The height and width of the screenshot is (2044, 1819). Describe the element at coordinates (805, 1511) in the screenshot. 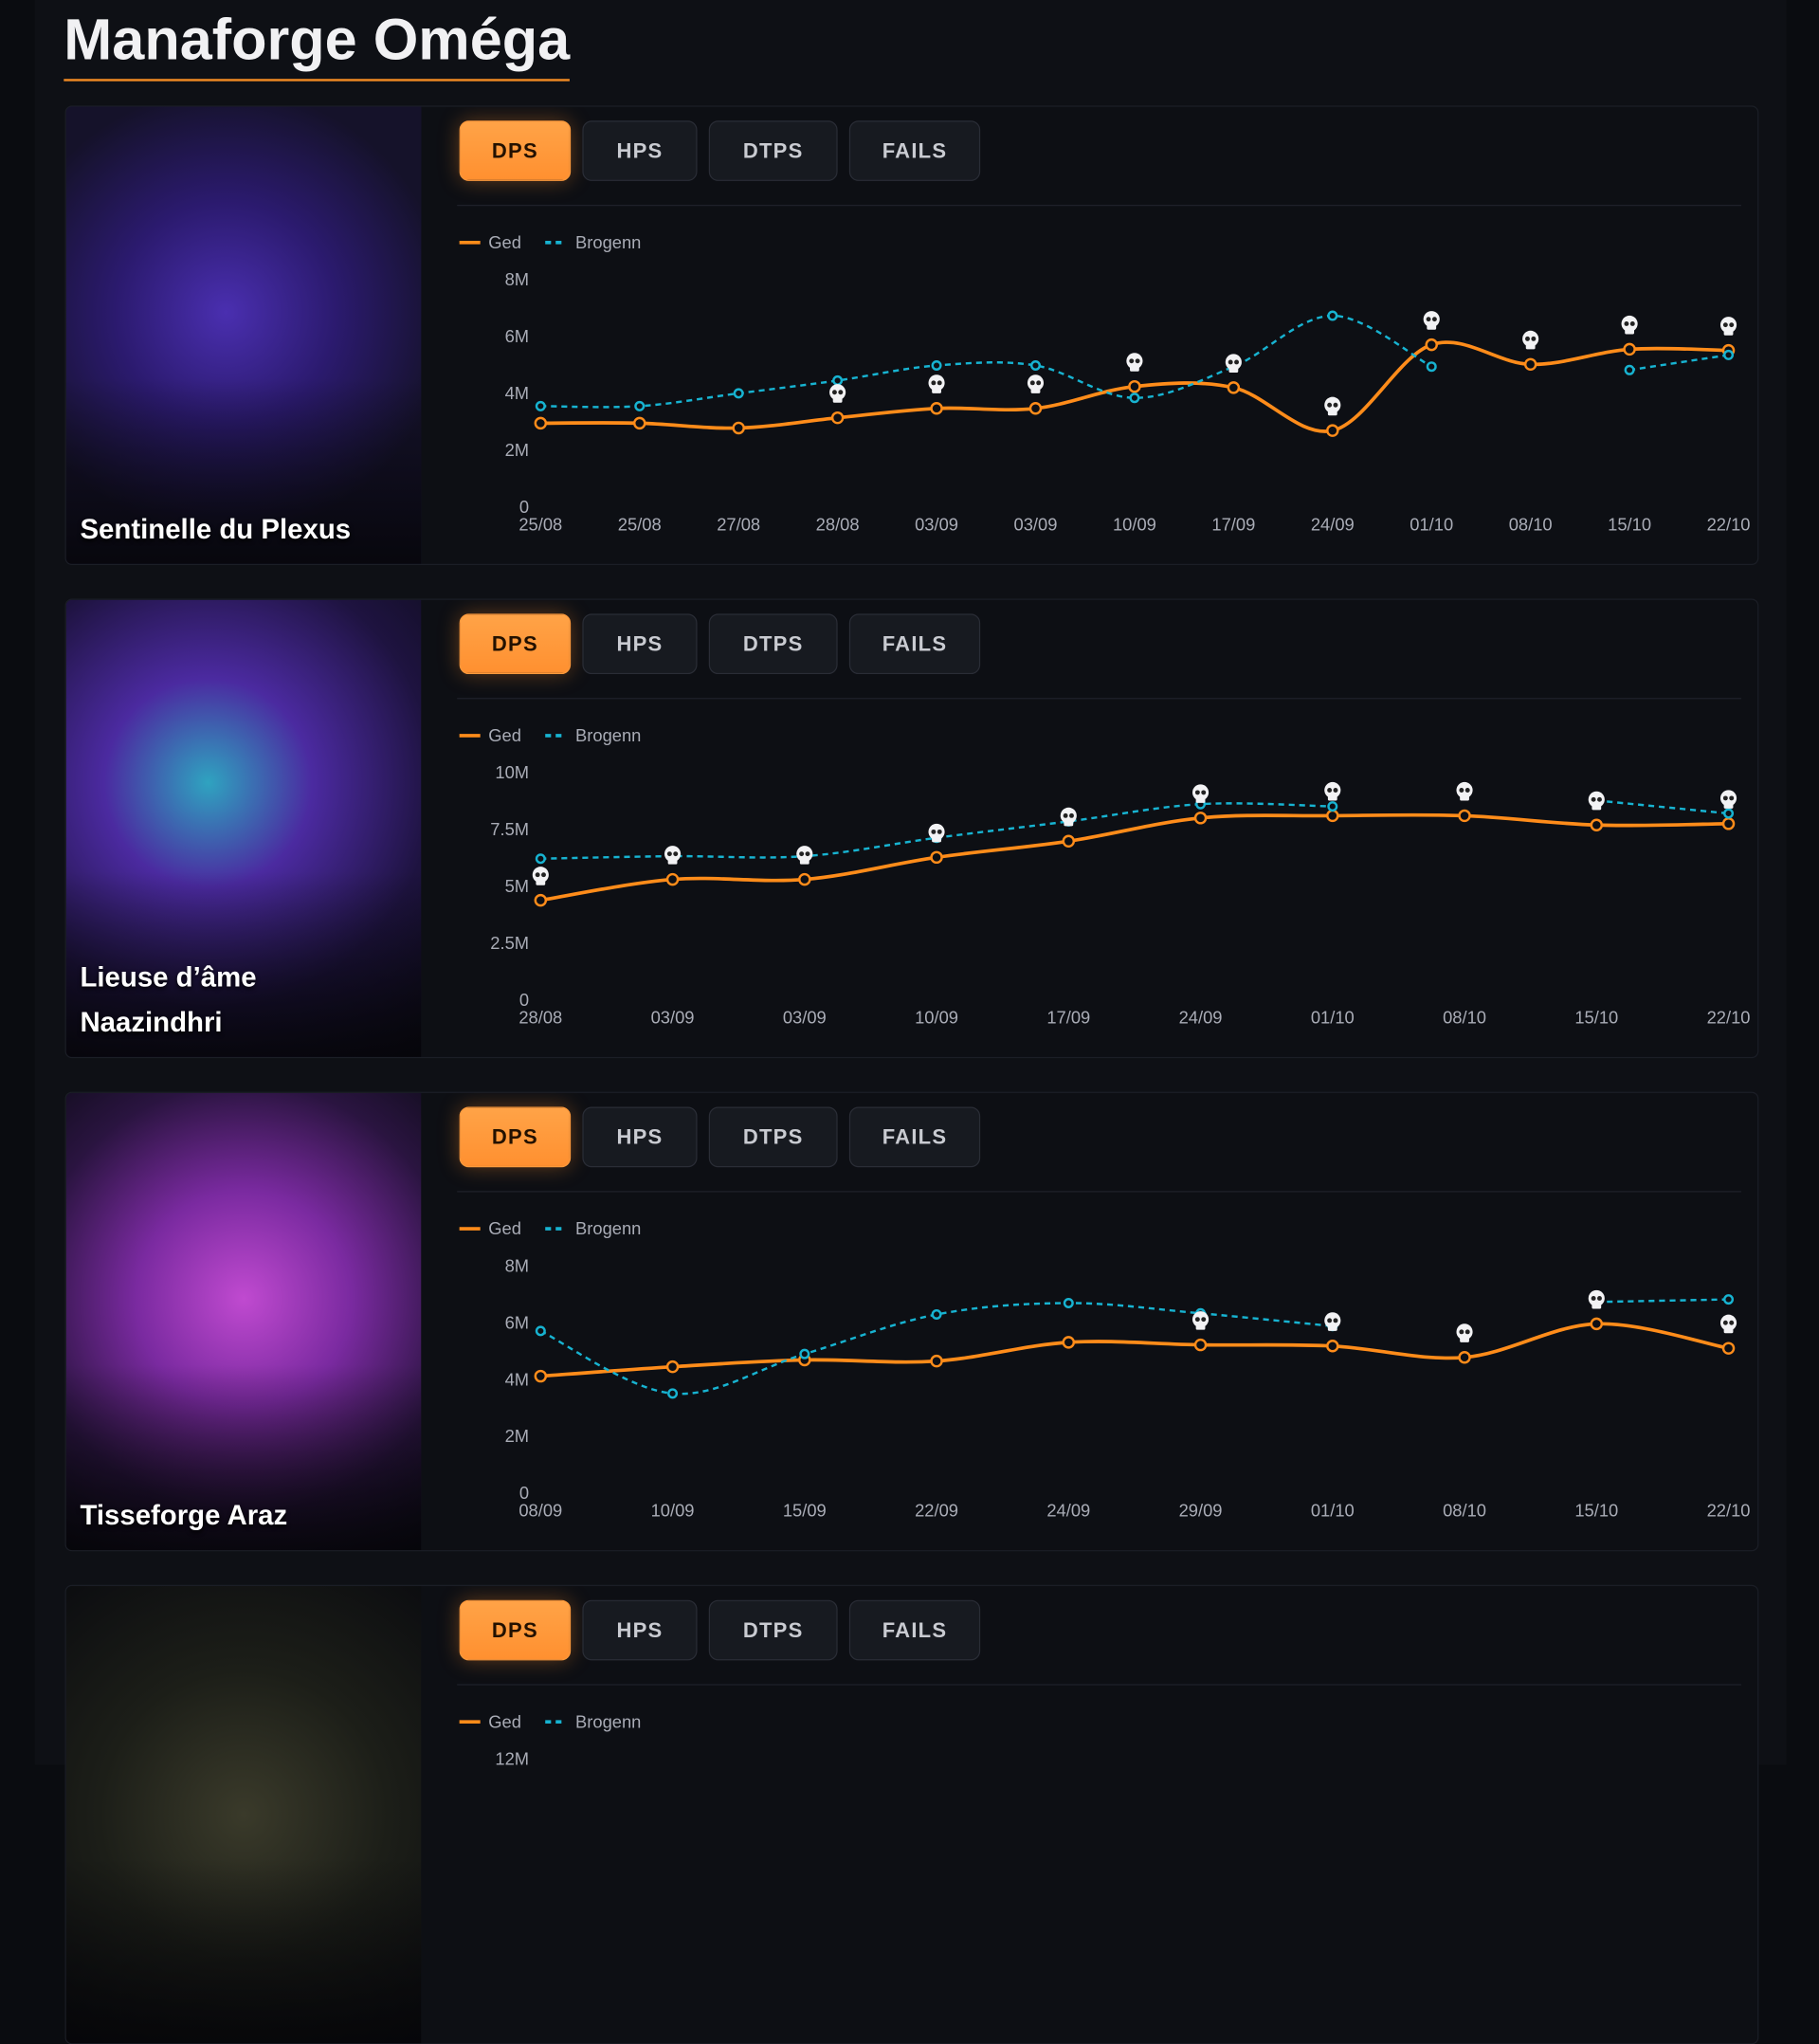

I see `x-tick-label: 15/09` at that location.